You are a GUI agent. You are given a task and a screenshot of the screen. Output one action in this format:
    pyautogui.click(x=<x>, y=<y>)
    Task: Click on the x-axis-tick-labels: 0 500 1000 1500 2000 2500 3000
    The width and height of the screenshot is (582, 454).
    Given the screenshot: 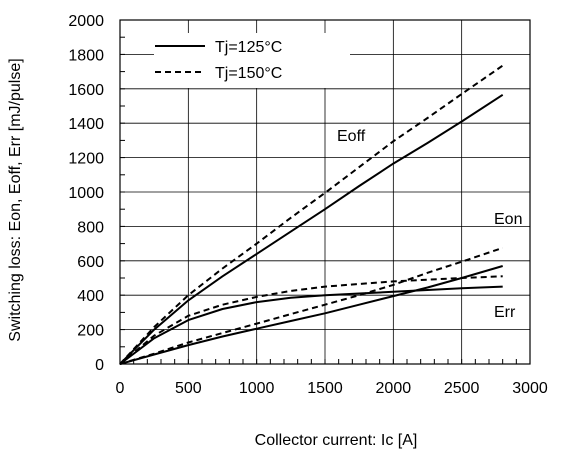 What is the action you would take?
    pyautogui.click(x=332, y=388)
    